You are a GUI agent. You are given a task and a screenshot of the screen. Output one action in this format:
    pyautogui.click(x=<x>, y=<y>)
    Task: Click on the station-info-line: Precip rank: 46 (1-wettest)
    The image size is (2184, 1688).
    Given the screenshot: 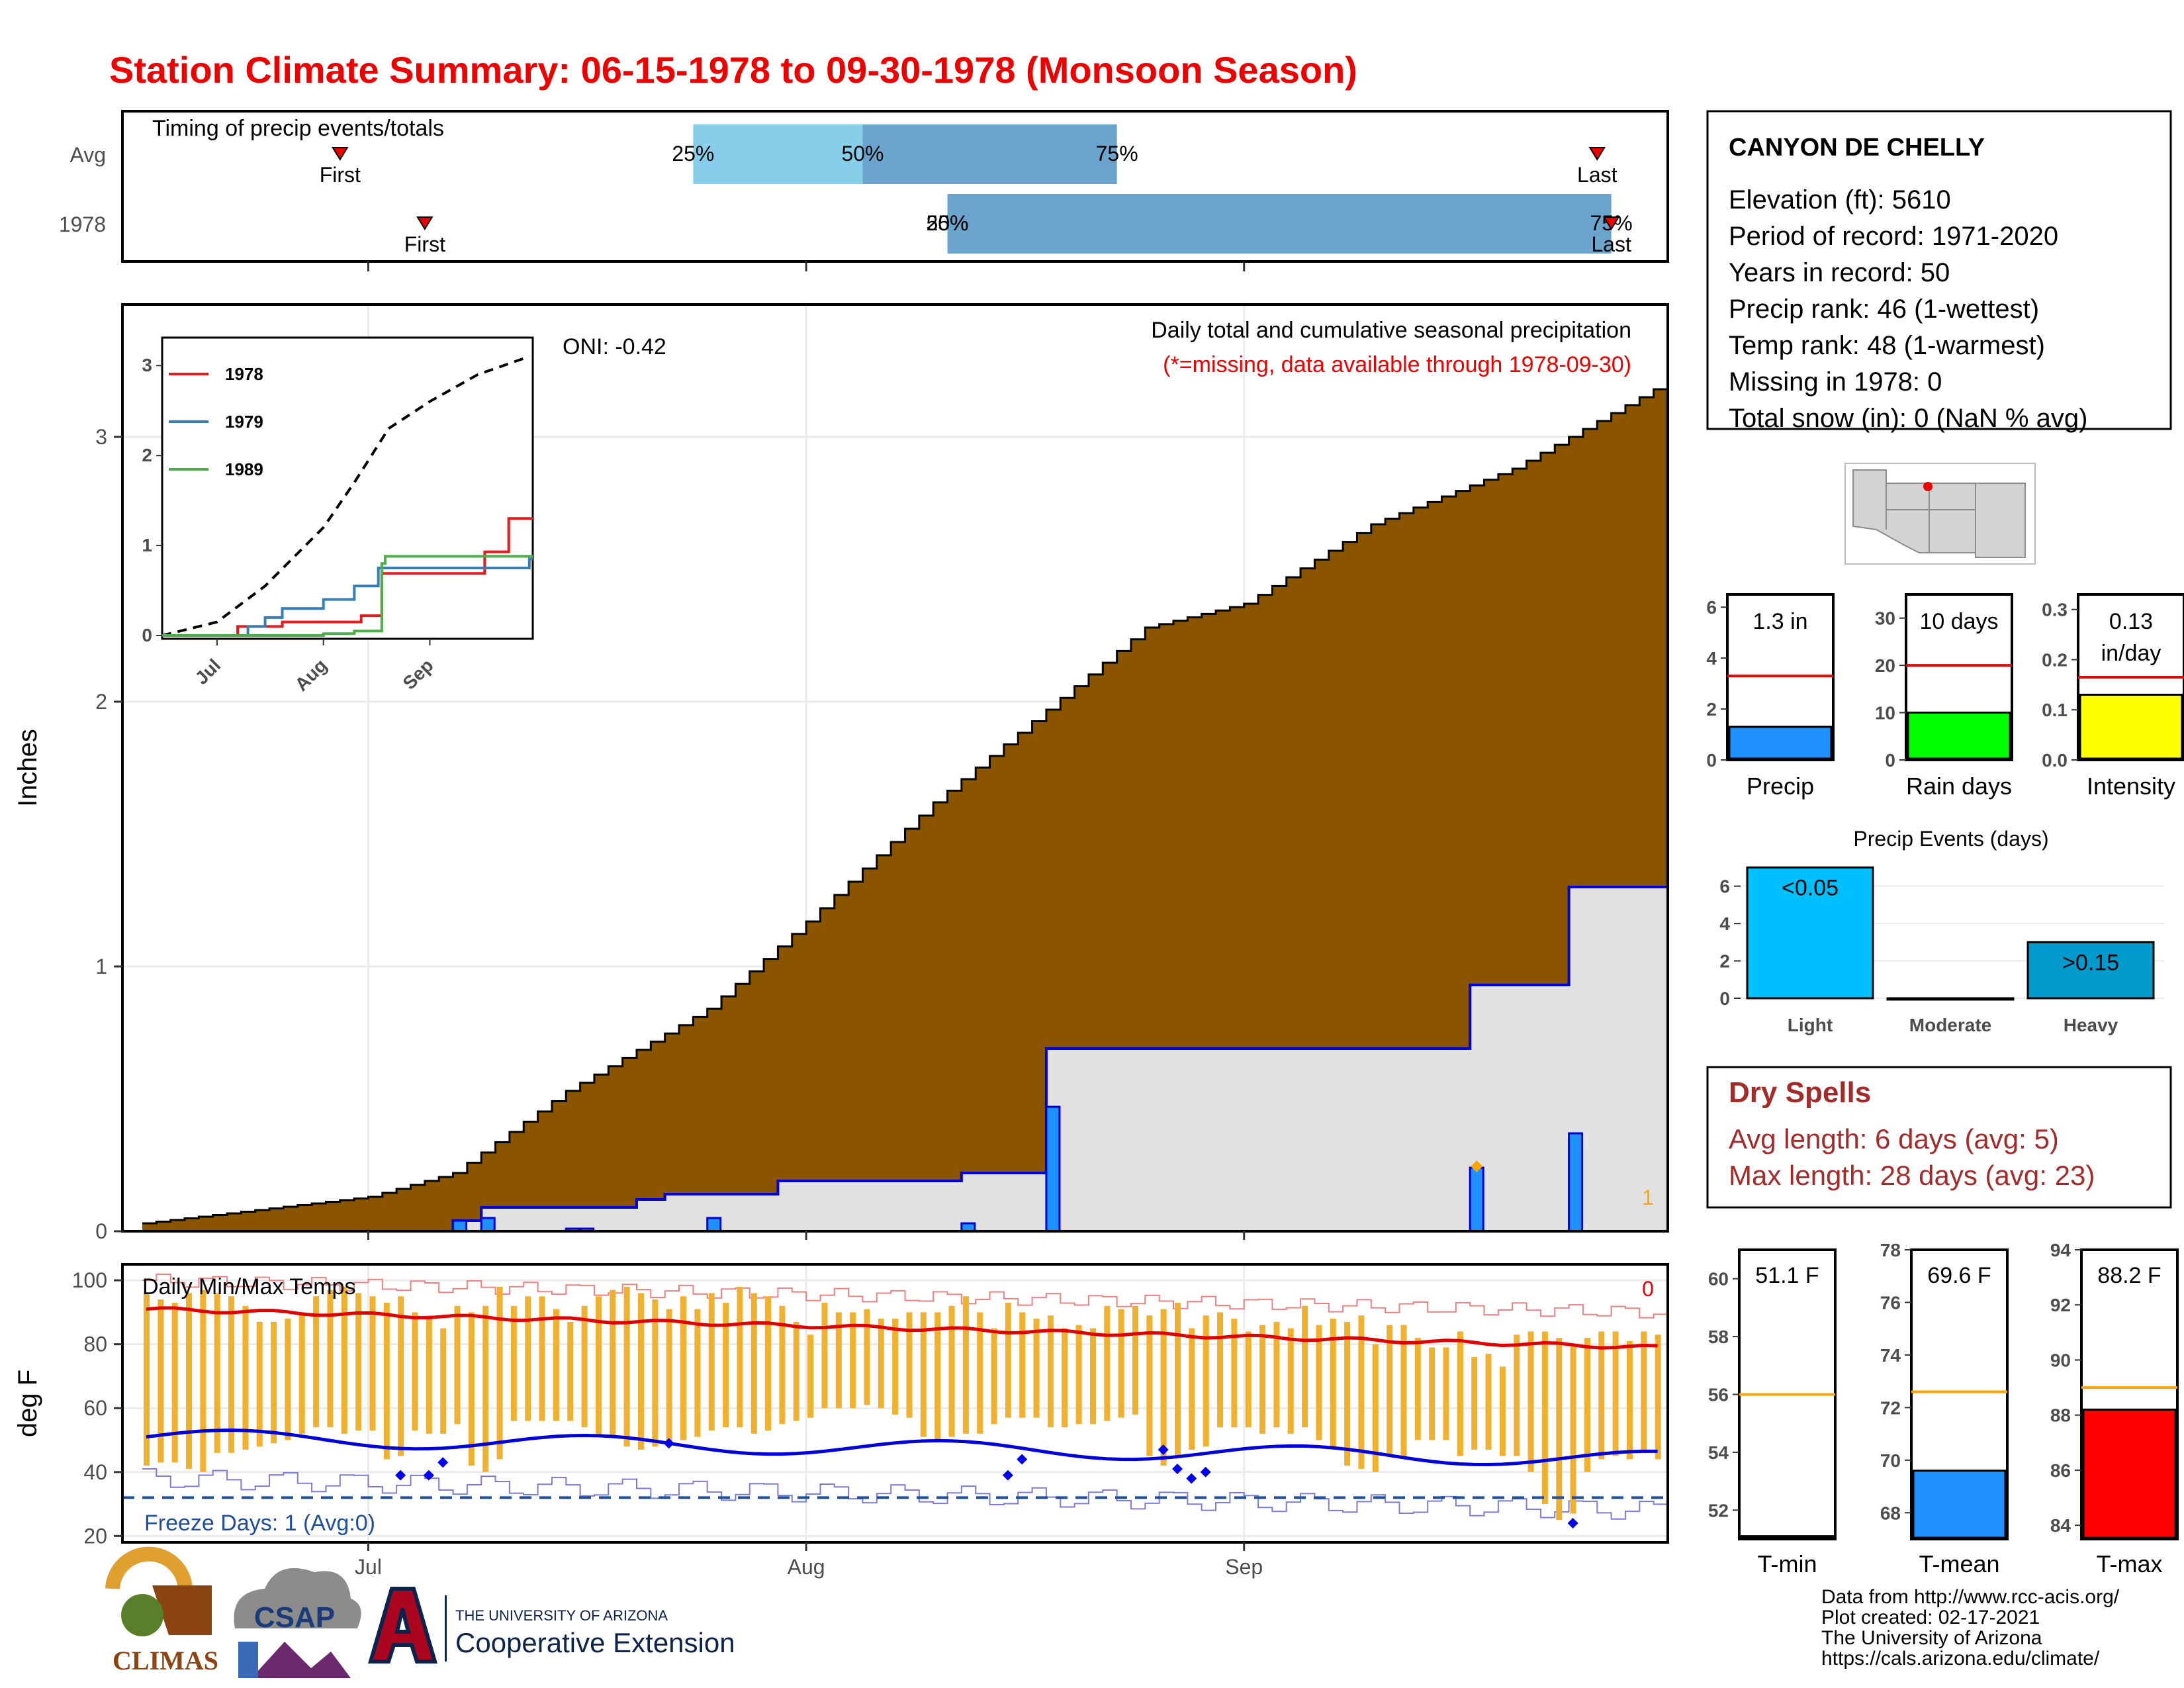 What is the action you would take?
    pyautogui.click(x=1884, y=309)
    